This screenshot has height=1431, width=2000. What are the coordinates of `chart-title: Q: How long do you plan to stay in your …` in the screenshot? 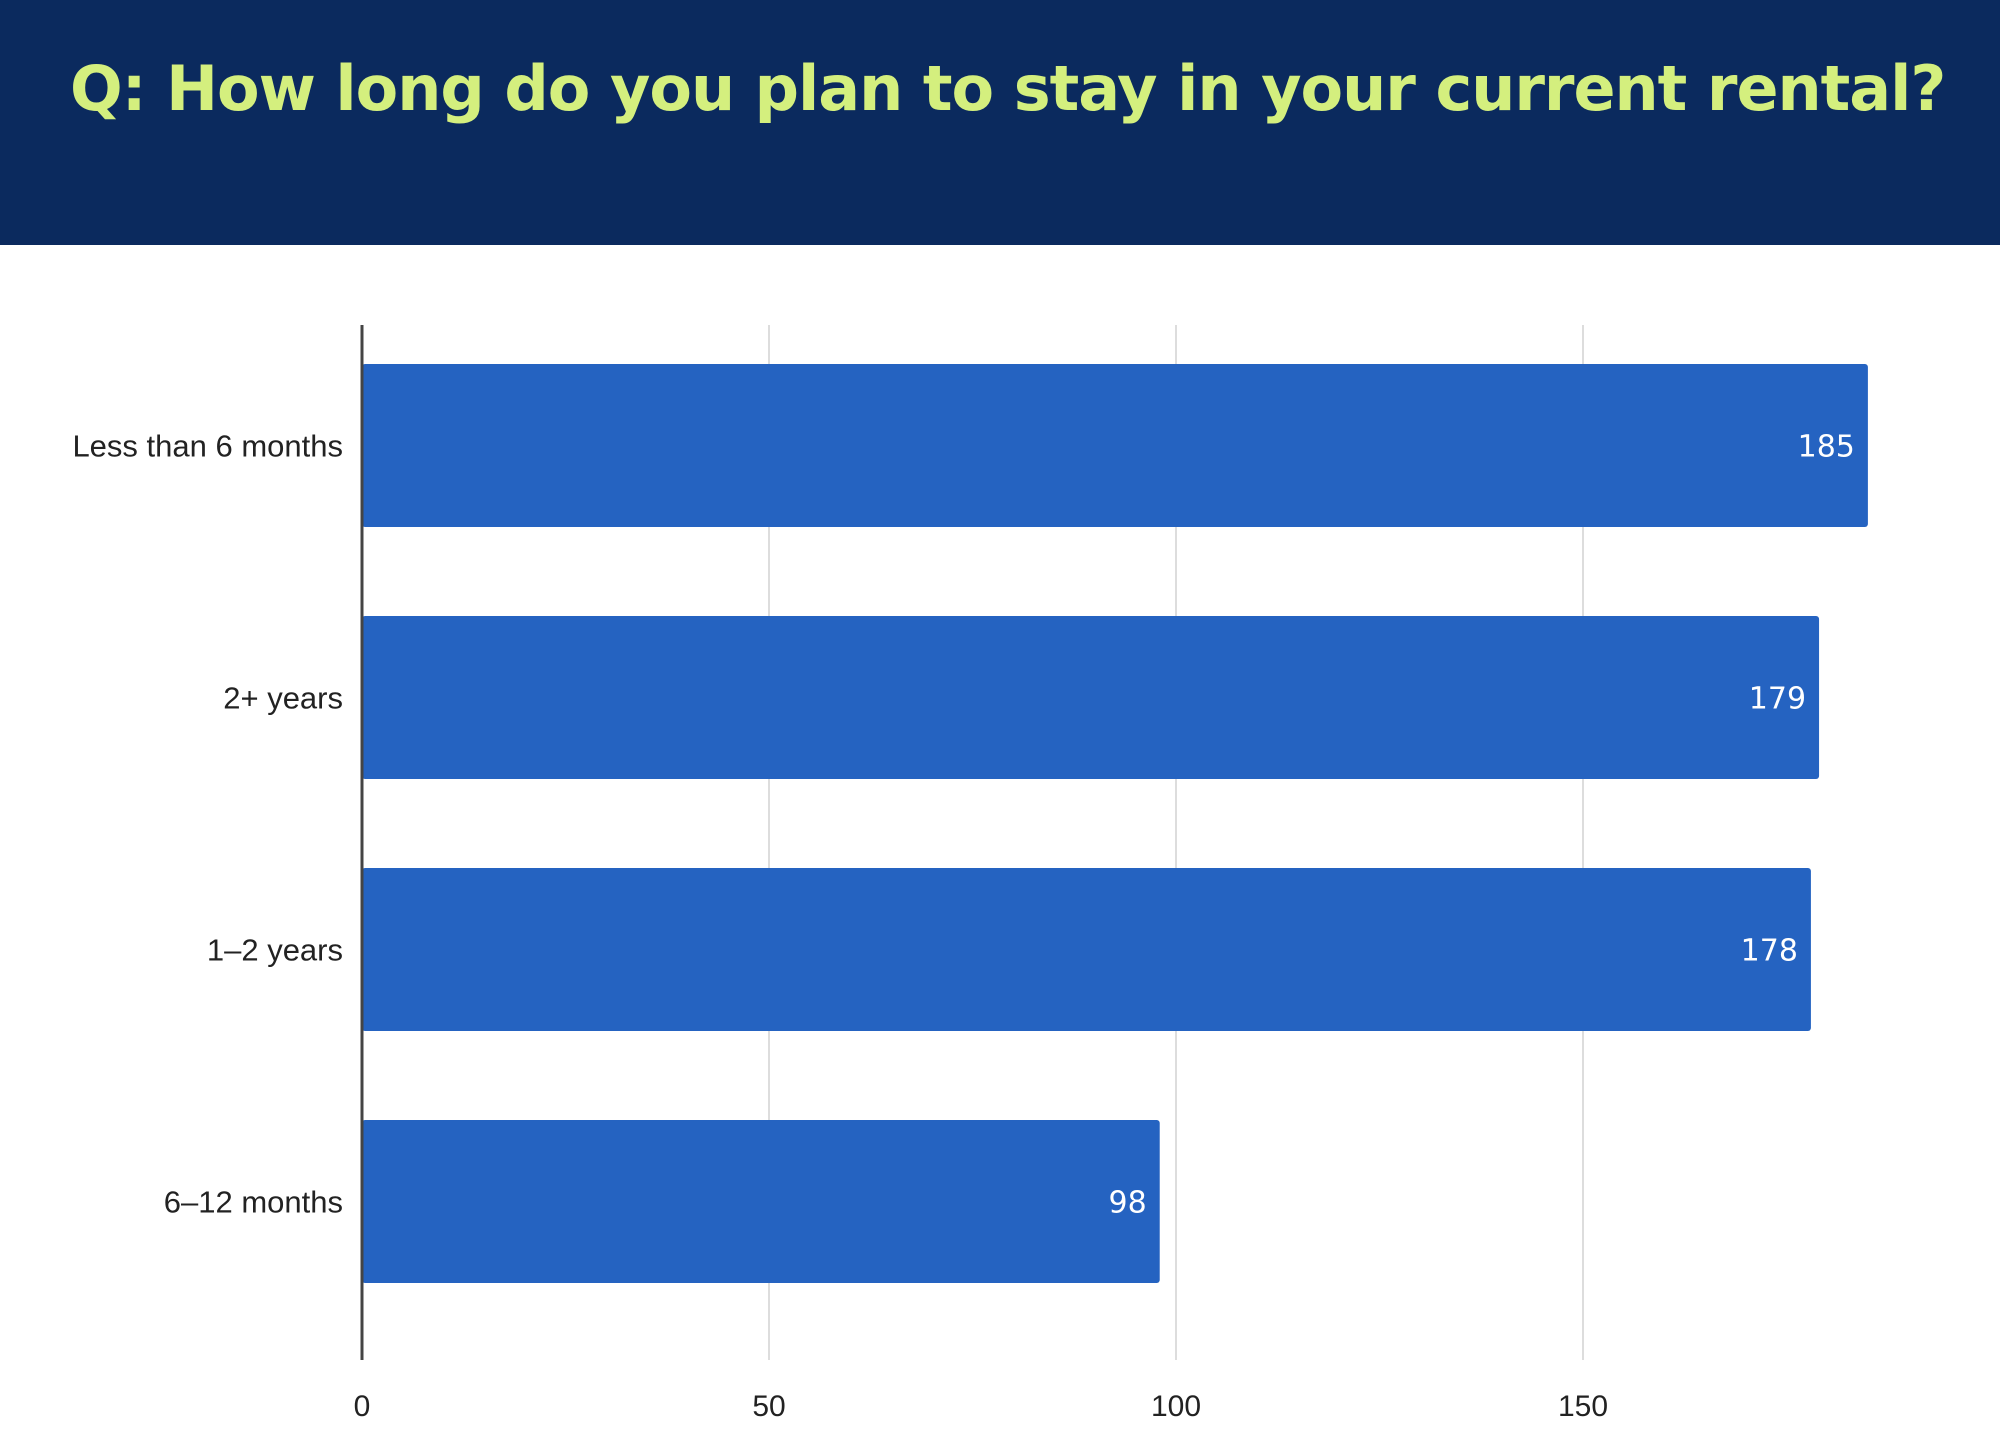 It's located at (1008, 88).